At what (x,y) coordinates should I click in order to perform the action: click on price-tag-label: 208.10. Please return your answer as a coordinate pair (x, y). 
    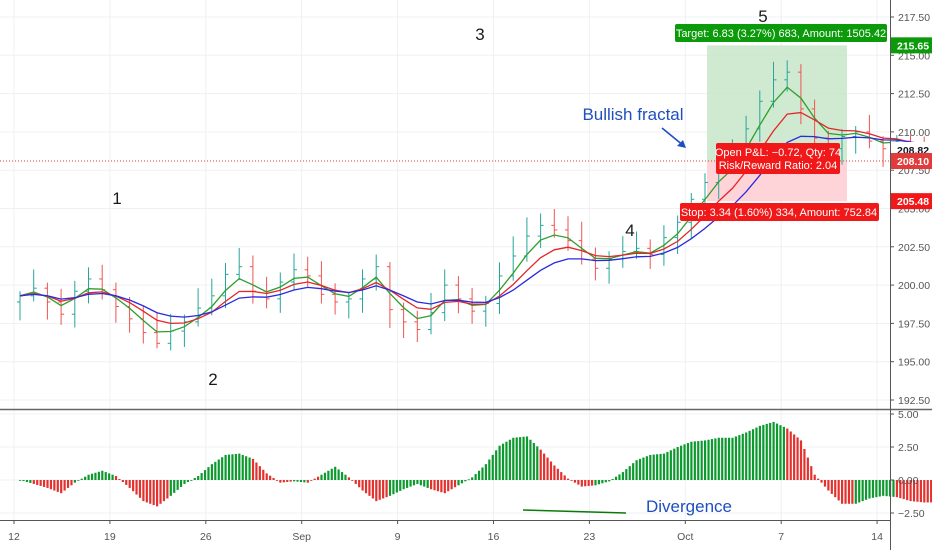
    Looking at the image, I should click on (913, 162).